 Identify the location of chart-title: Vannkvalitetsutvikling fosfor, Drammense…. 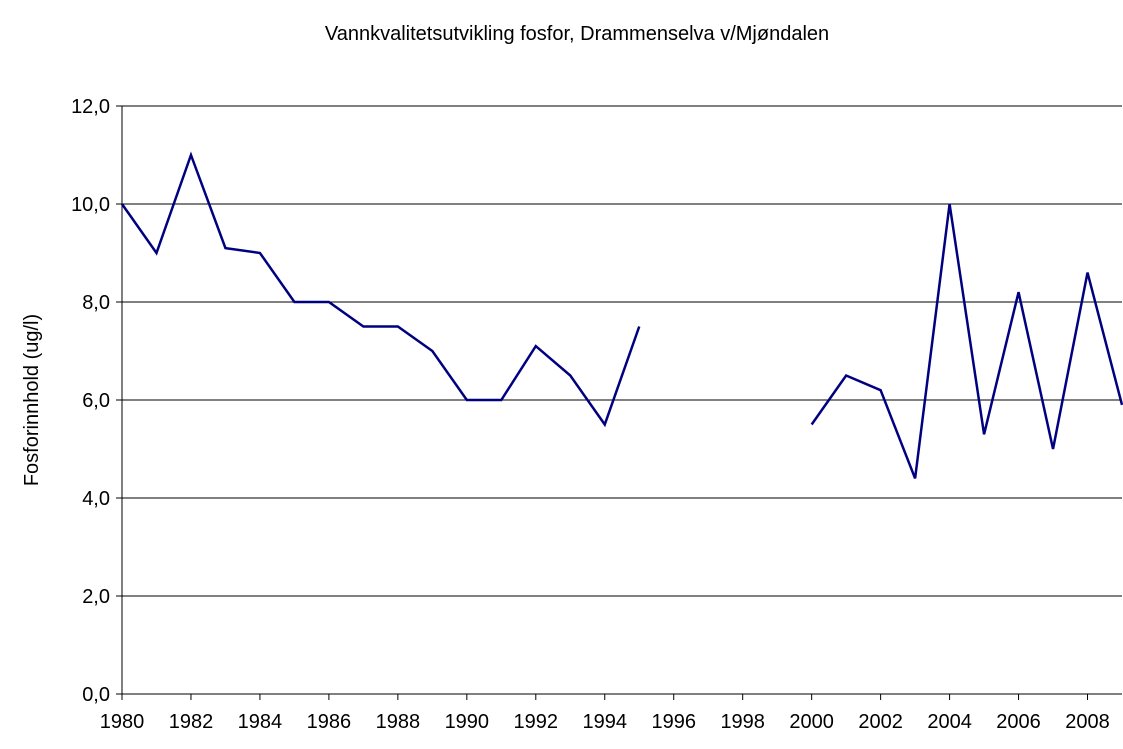
(577, 34).